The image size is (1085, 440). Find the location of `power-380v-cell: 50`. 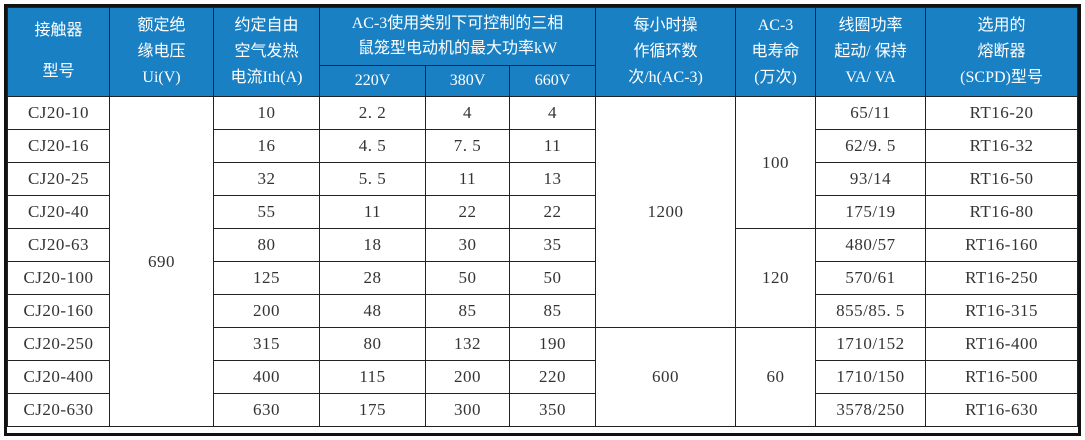

power-380v-cell: 50 is located at coordinates (467, 278).